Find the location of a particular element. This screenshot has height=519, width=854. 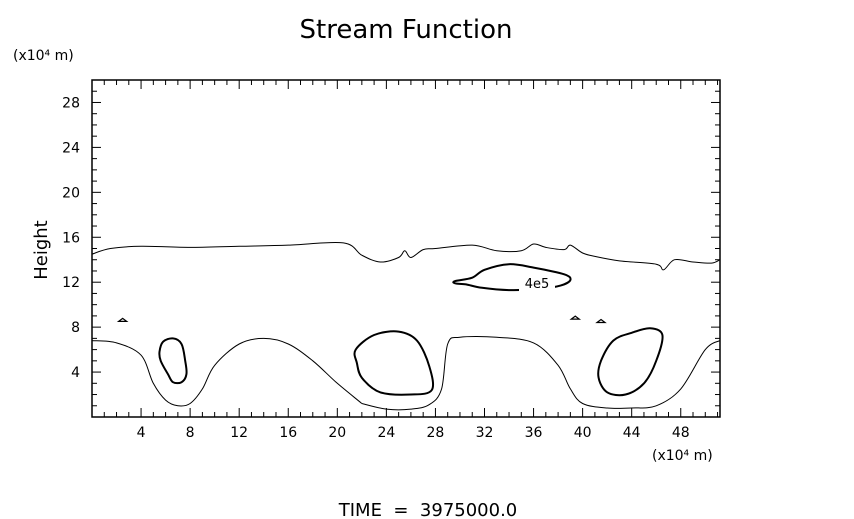

x-tick-label: 24 is located at coordinates (386, 433).